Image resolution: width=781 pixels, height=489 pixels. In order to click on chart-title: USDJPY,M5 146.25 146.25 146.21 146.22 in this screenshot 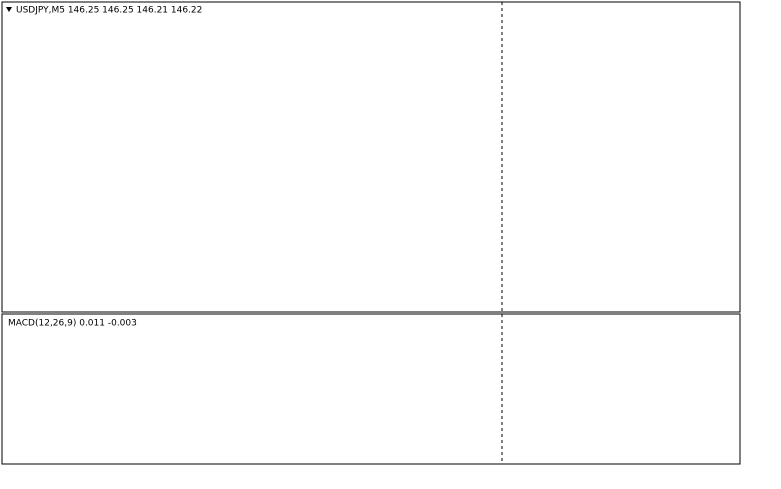, I will do `click(109, 11)`.